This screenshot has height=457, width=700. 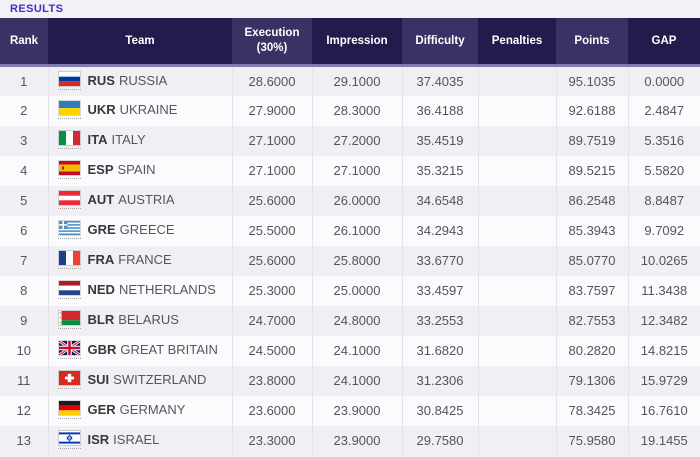 I want to click on team-cell: GRE GREECE, so click(x=140, y=230).